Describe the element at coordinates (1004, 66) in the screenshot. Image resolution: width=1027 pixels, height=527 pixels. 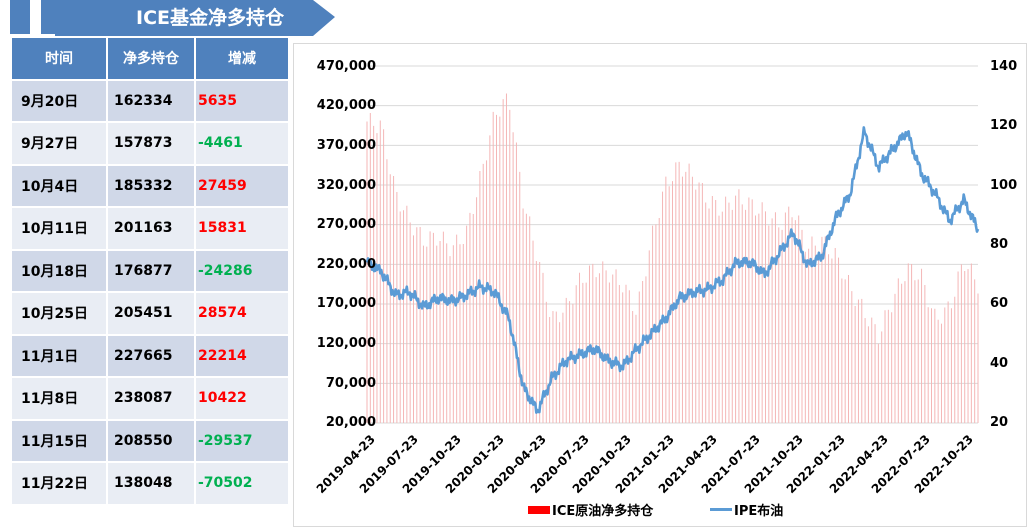
I see `right-axis-tick: 140` at that location.